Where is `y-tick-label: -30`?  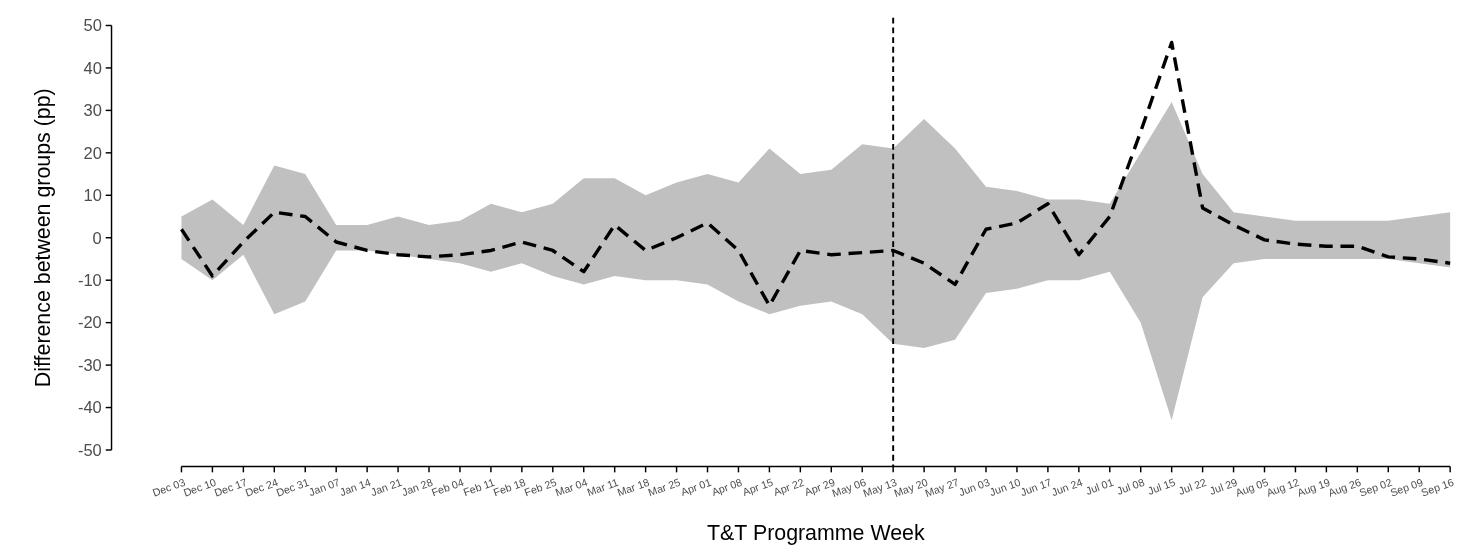 y-tick-label: -30 is located at coordinates (89, 364).